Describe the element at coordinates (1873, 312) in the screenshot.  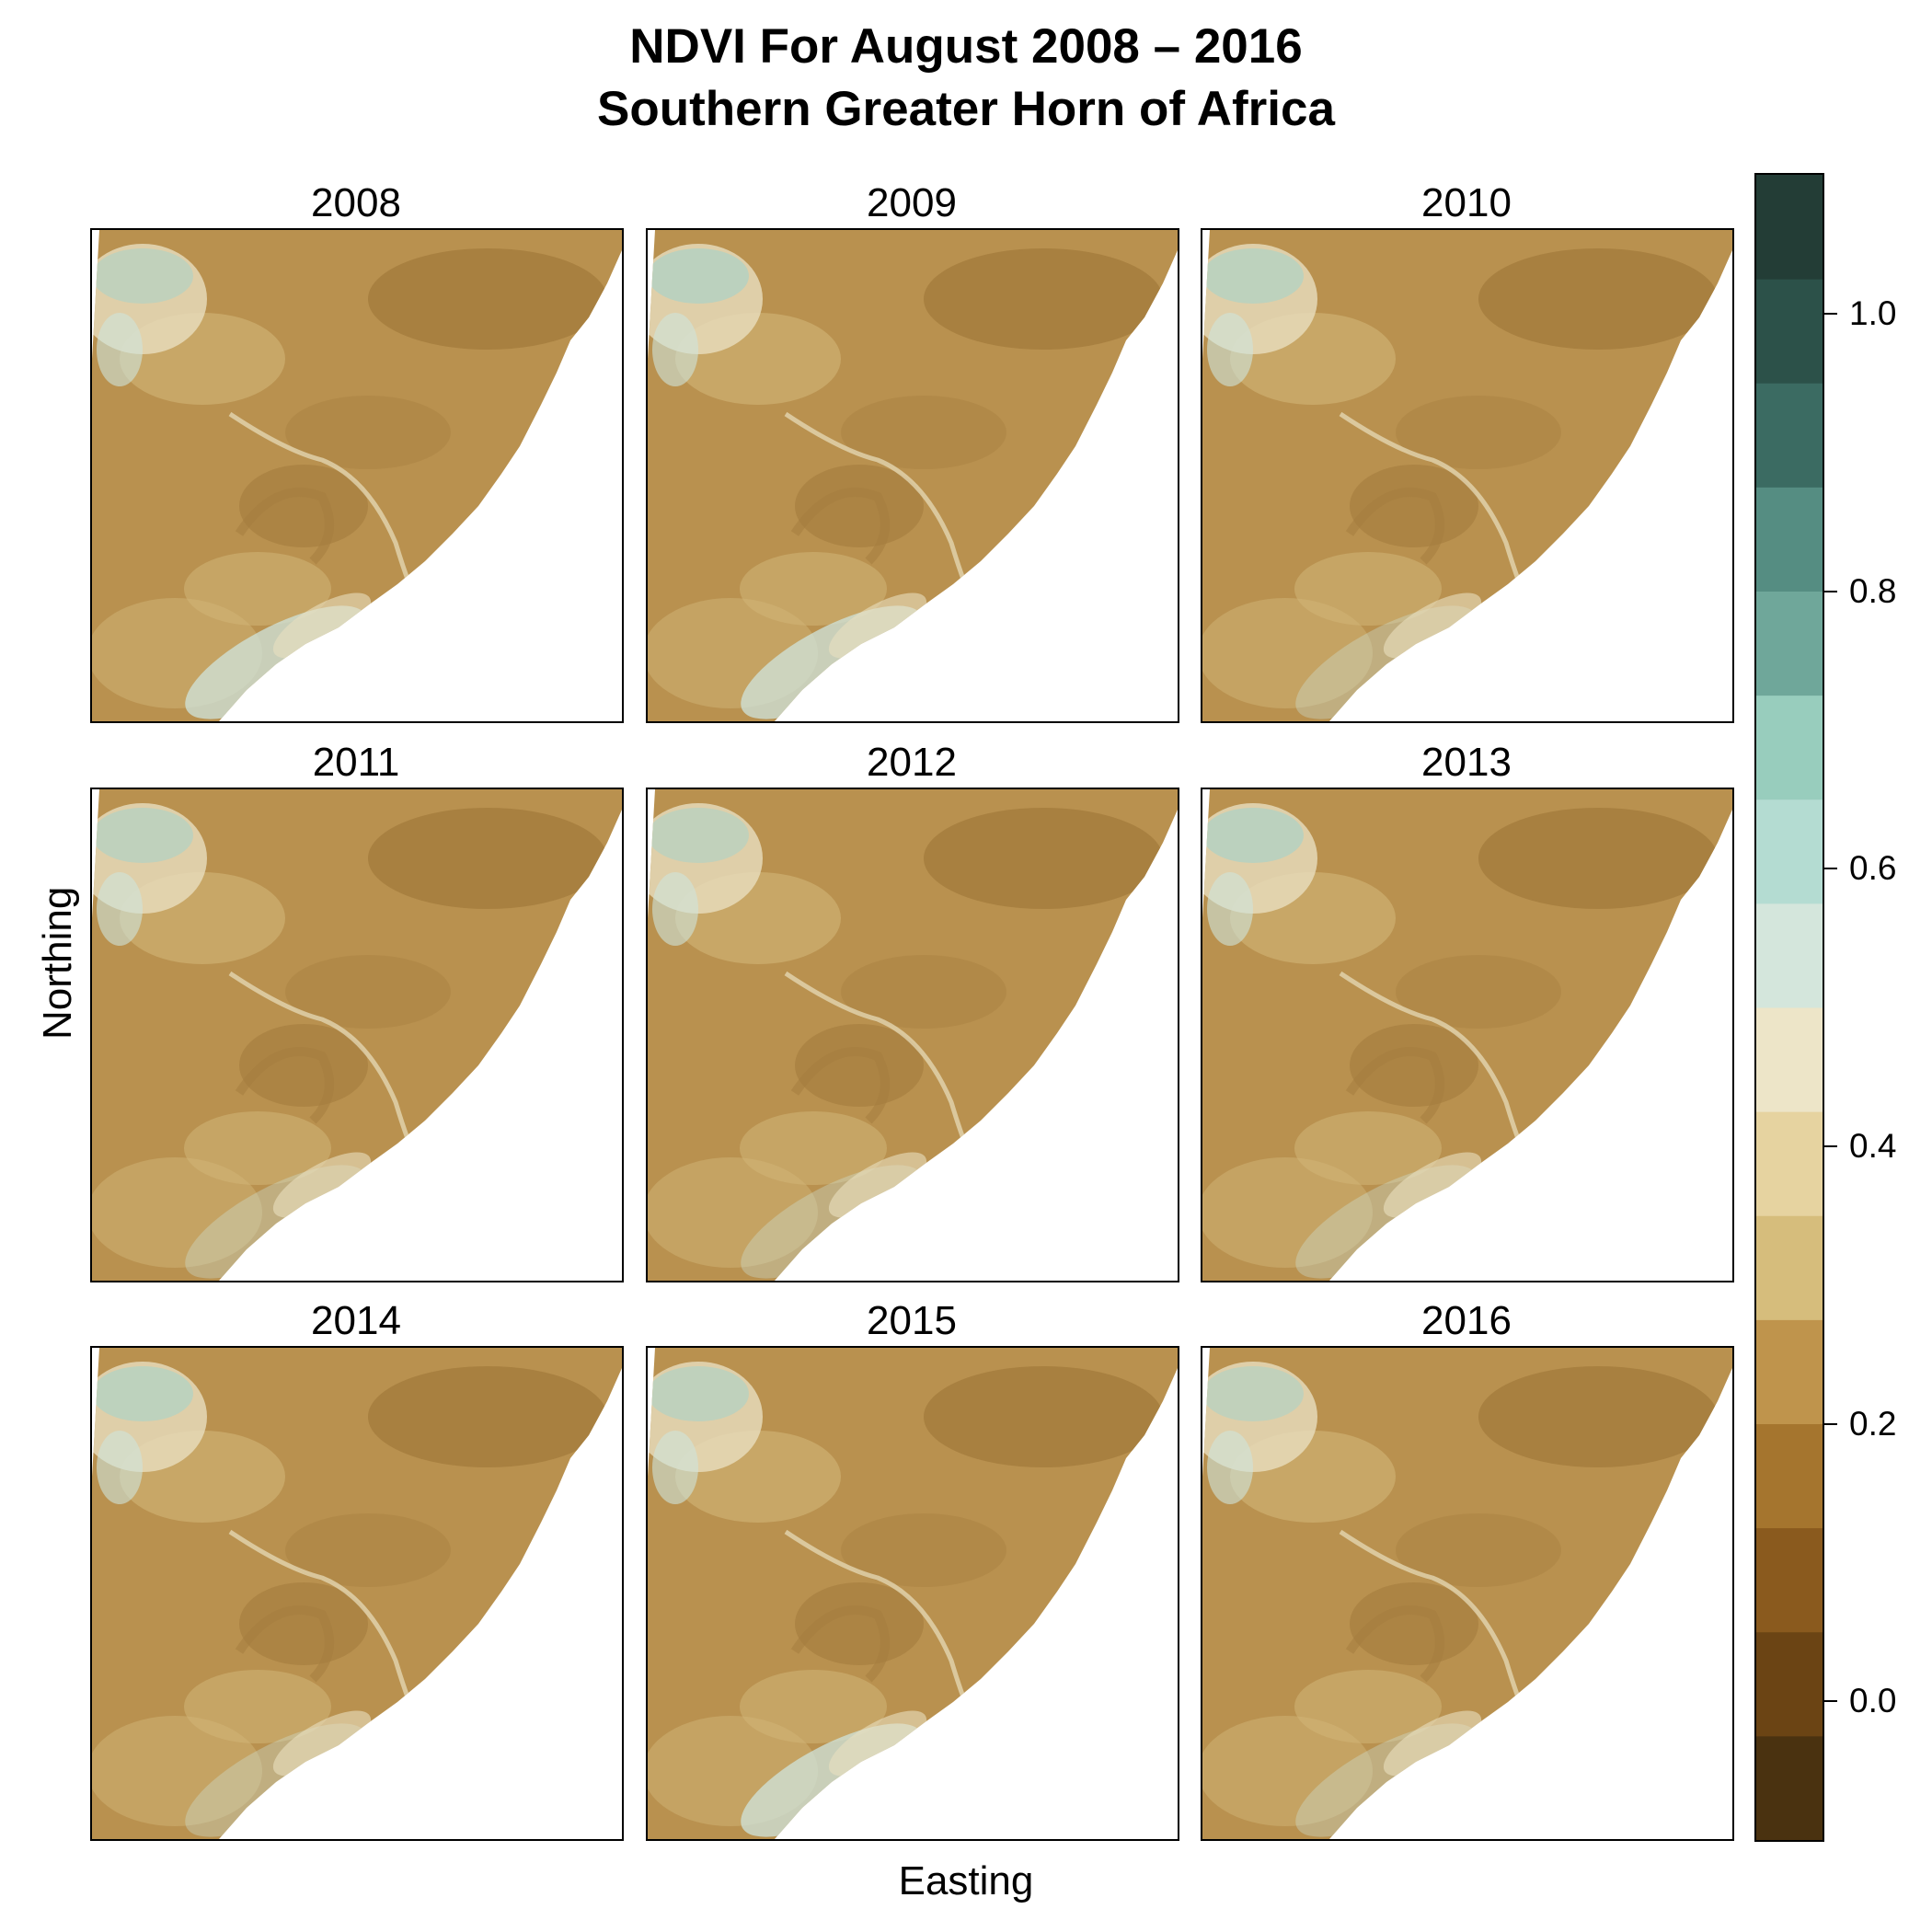
I see `colorbar-tick-label: 1.0` at that location.